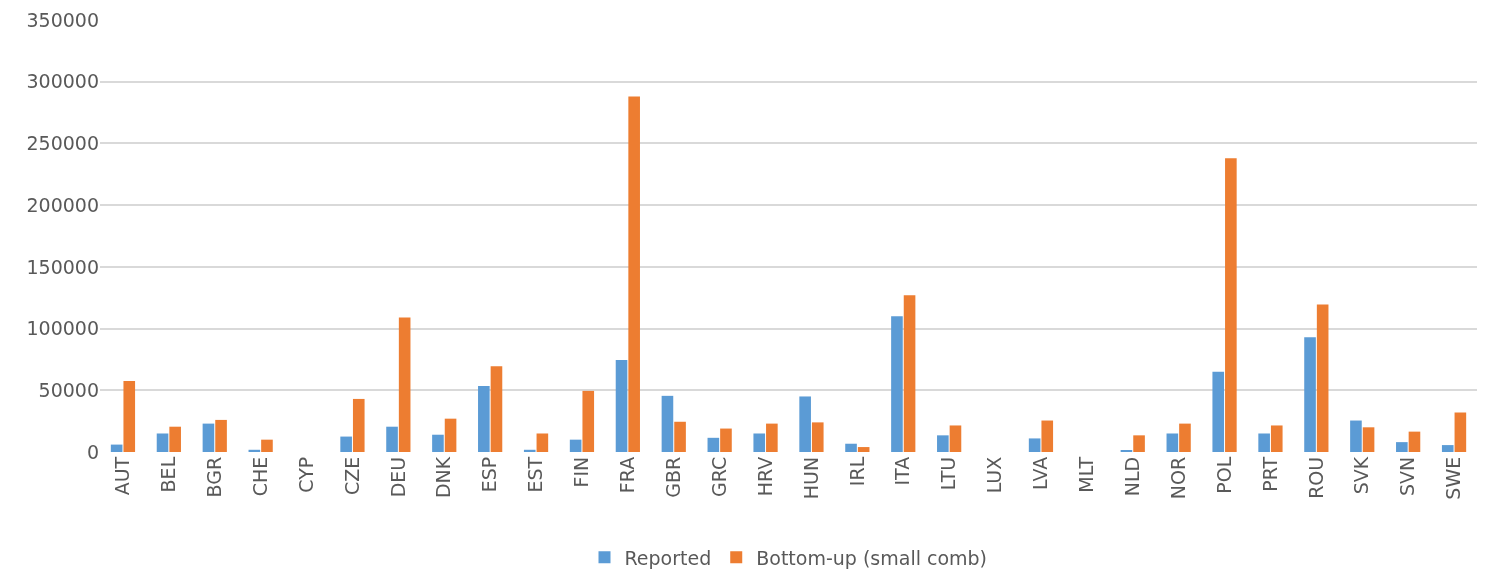  What do you see at coordinates (62, 81) in the screenshot?
I see `y-tick-label: 300000` at bounding box center [62, 81].